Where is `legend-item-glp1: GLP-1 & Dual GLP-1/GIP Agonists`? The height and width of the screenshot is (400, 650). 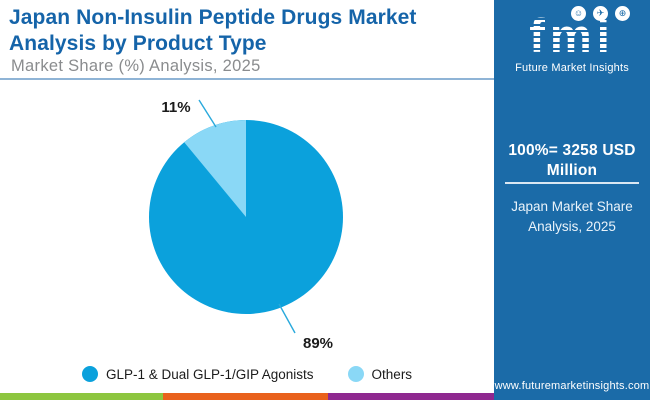
legend-item-glp1: GLP-1 & Dual GLP-1/GIP Agonists is located at coordinates (197, 374).